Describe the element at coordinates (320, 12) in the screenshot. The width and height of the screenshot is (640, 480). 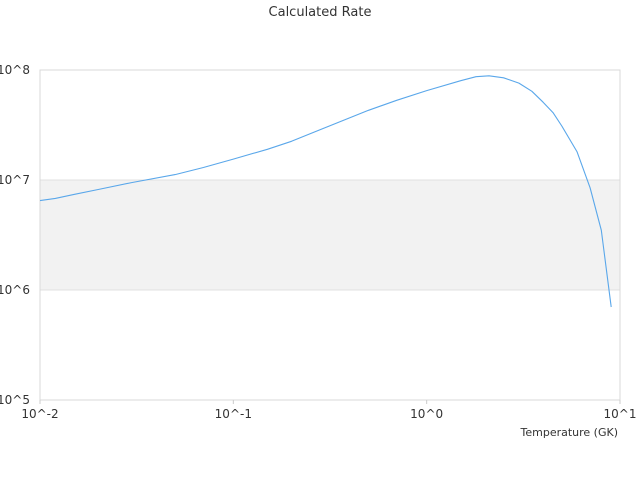
I see `chart-title: Calculated Rate` at that location.